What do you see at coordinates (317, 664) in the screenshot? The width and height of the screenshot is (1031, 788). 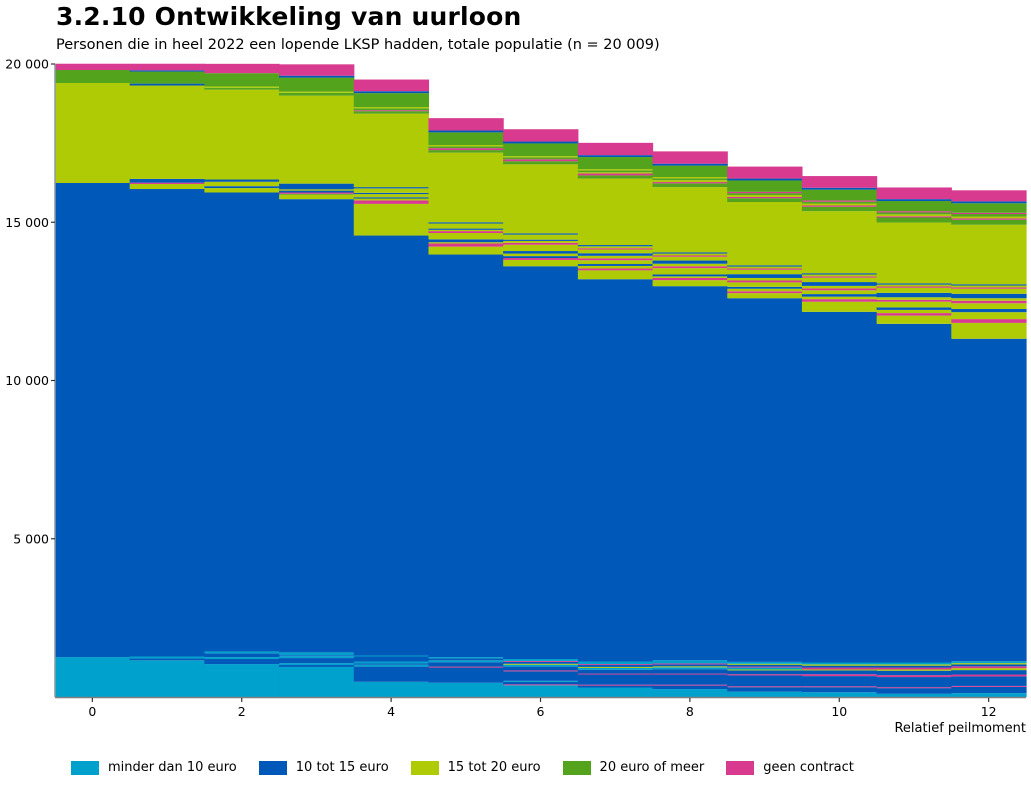 I see `band-A-x3` at bounding box center [317, 664].